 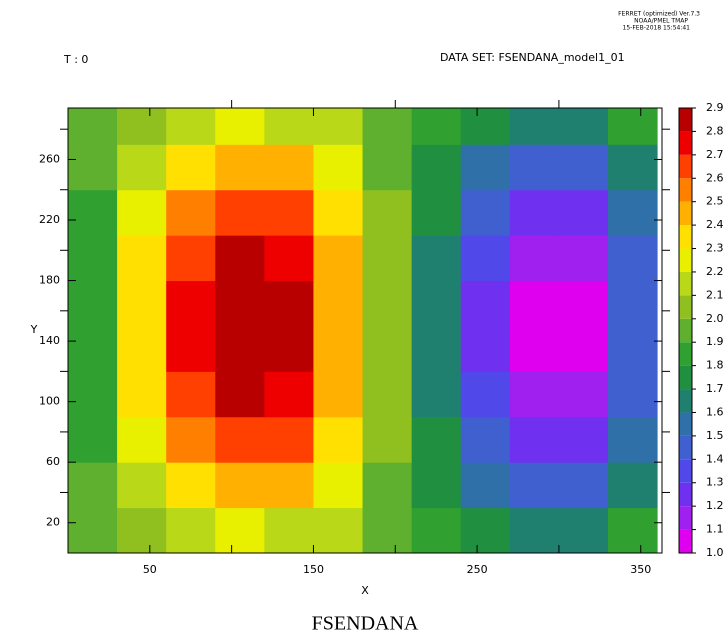 What do you see at coordinates (715, 107) in the screenshot?
I see `colorbar-label: 2.9` at bounding box center [715, 107].